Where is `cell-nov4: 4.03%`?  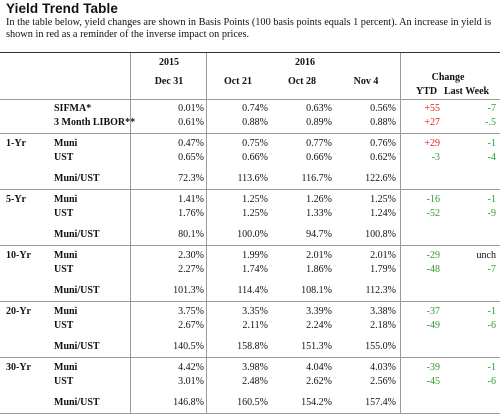 cell-nov4: 4.03% is located at coordinates (383, 367).